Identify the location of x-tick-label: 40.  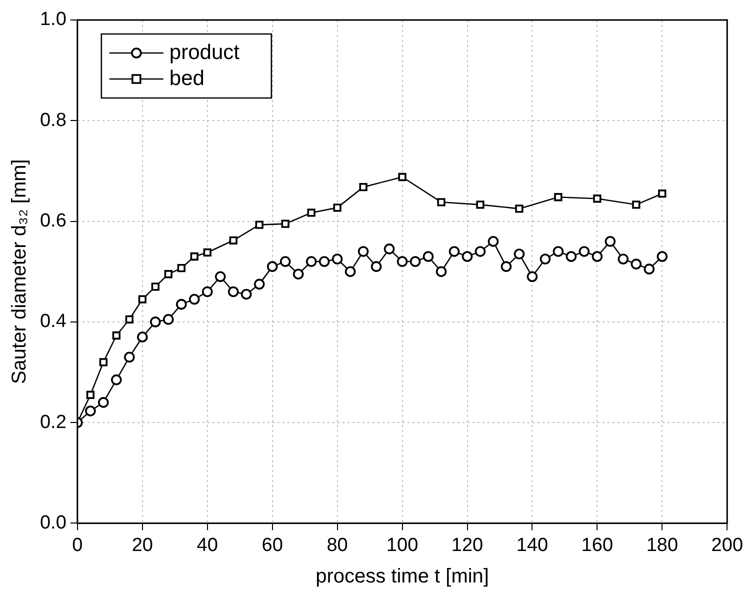
(207, 545).